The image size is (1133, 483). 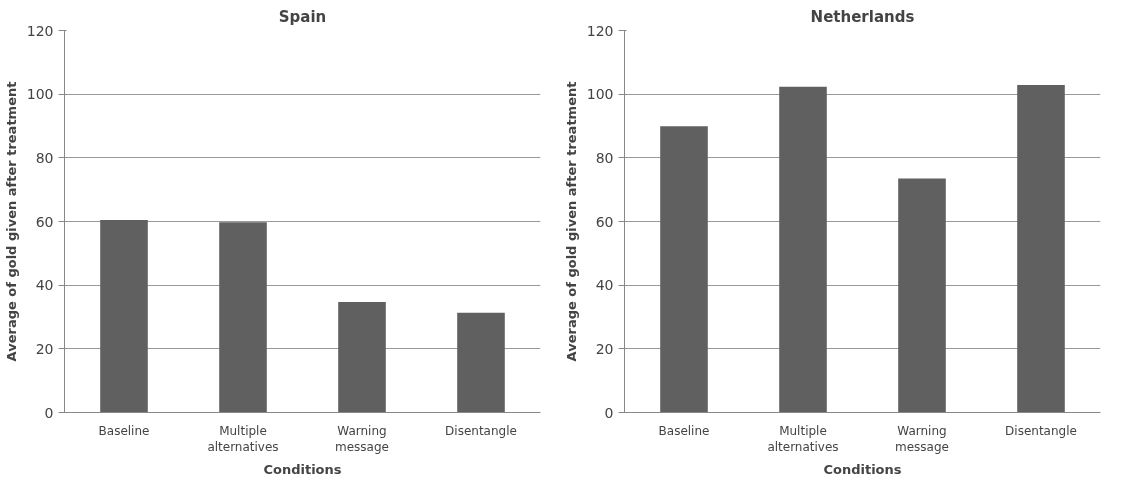 I want to click on chart-title: Netherlands, so click(x=862, y=16).